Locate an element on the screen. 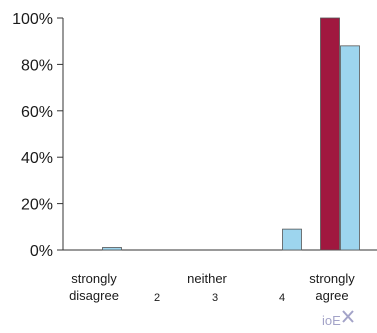 Image resolution: width=377 pixels, height=333 pixels. category-label-line2: agree is located at coordinates (331, 295).